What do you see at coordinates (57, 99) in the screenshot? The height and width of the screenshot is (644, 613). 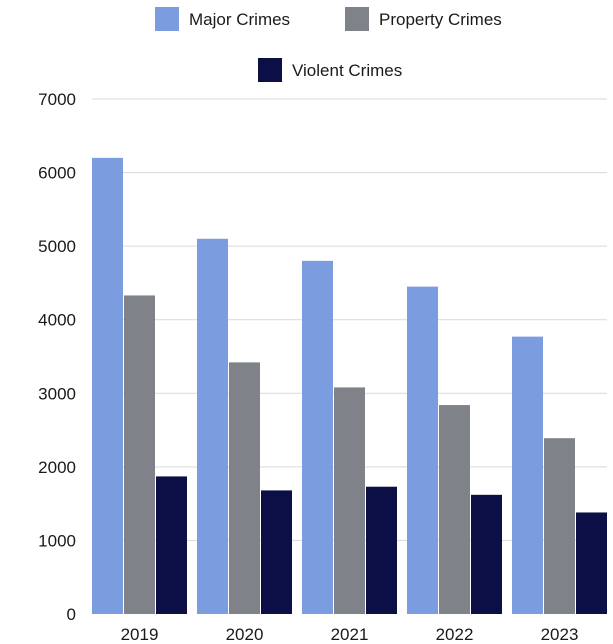 I see `y-tick-label: 7000` at bounding box center [57, 99].